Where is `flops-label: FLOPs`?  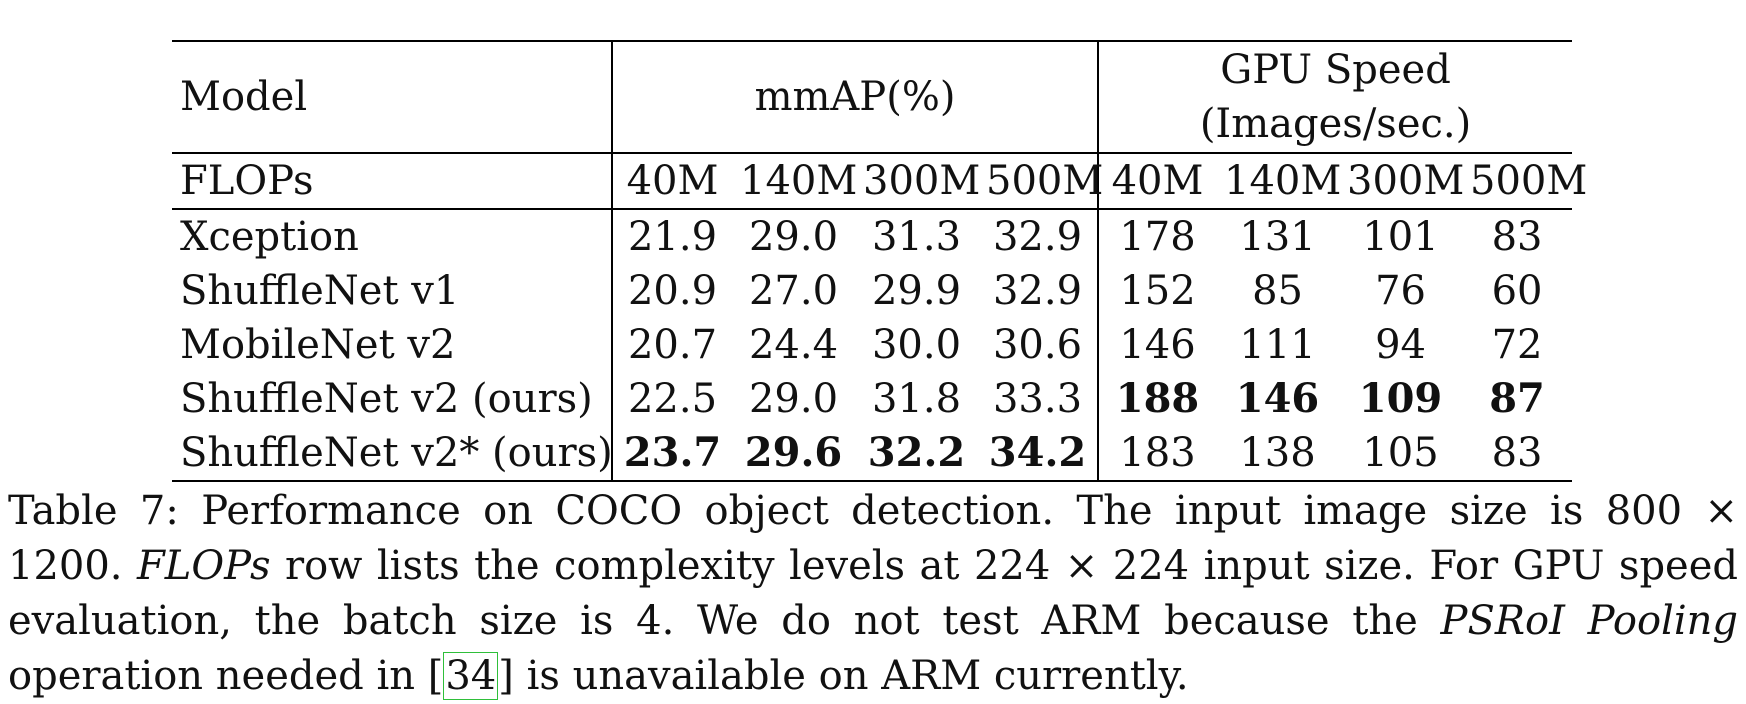 flops-label: FLOPs is located at coordinates (392, 180).